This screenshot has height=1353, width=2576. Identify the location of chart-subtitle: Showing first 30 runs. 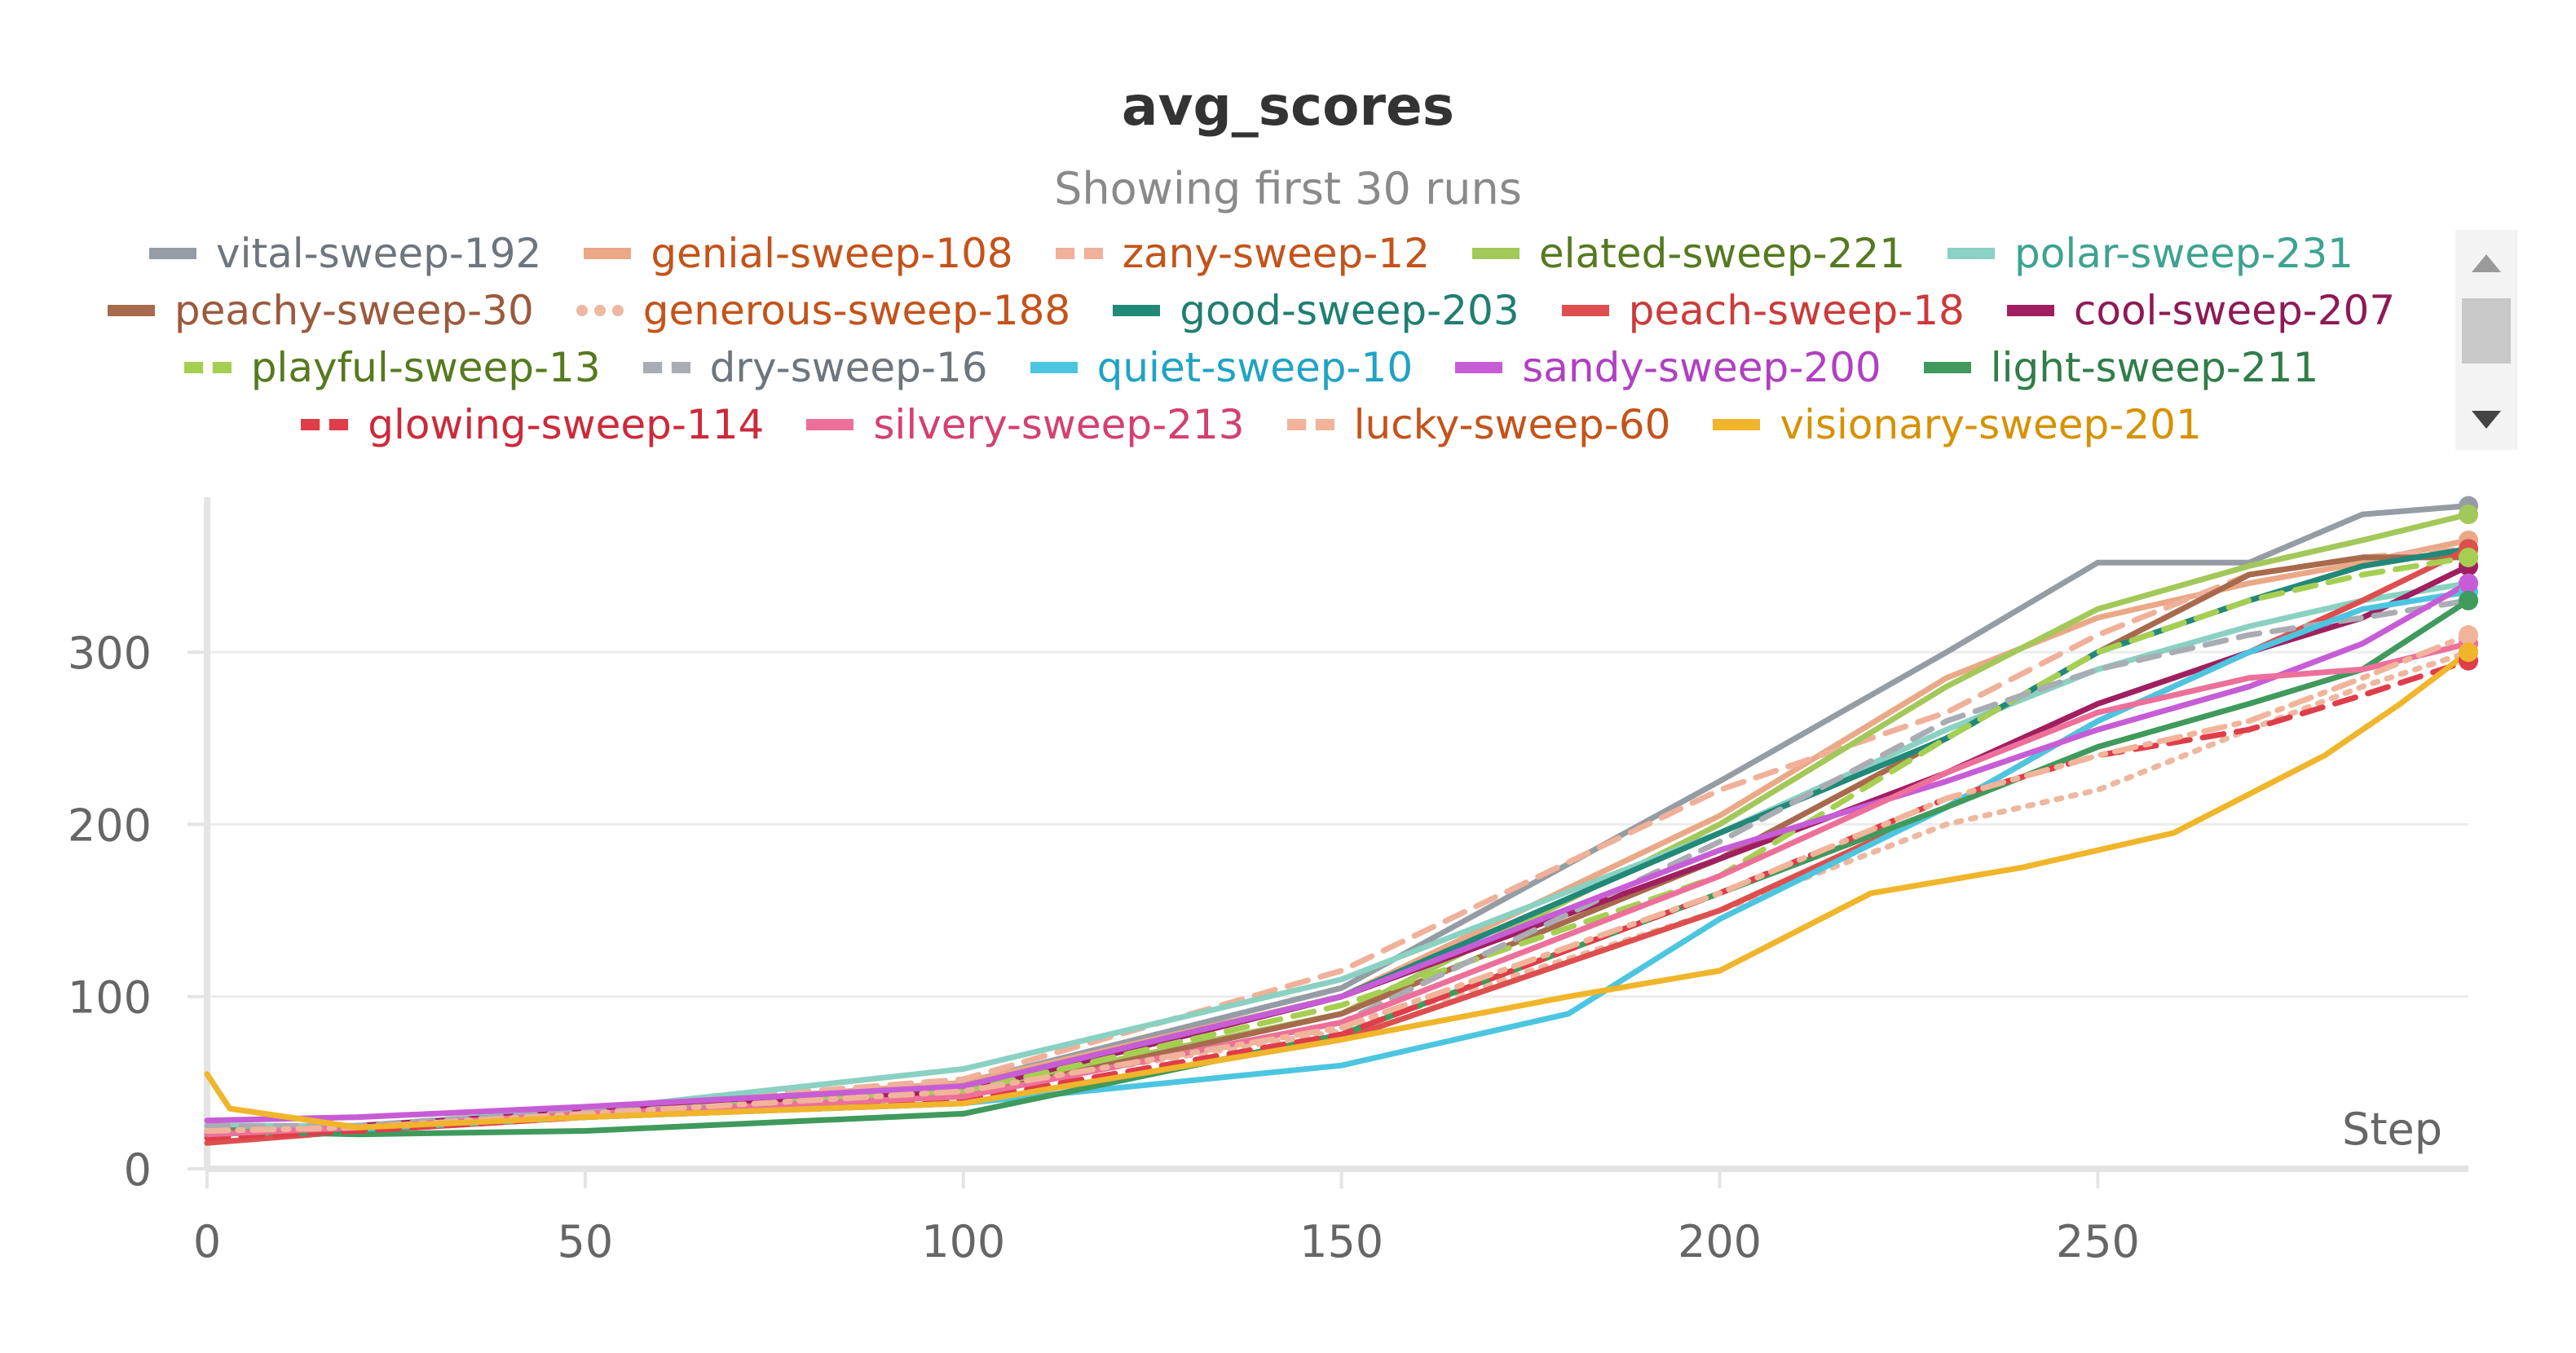
(1288, 188).